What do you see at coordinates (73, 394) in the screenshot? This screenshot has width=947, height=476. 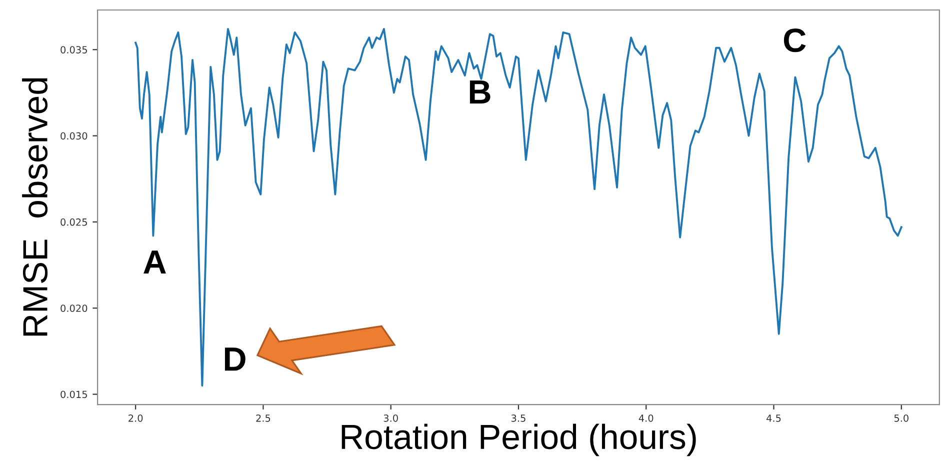 I see `y-tick-label: 0.015` at bounding box center [73, 394].